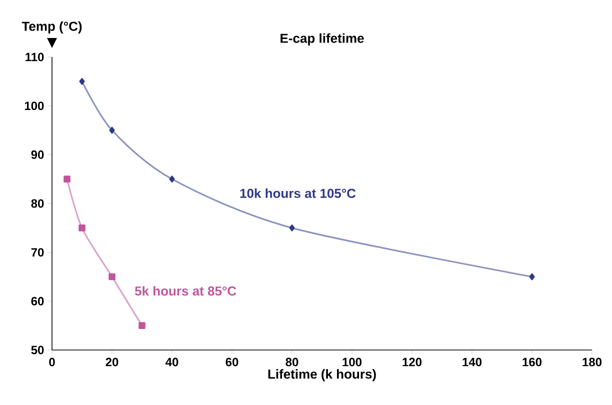 The image size is (612, 405). What do you see at coordinates (322, 375) in the screenshot?
I see `x-axis-title: Lifetime (k hours)` at bounding box center [322, 375].